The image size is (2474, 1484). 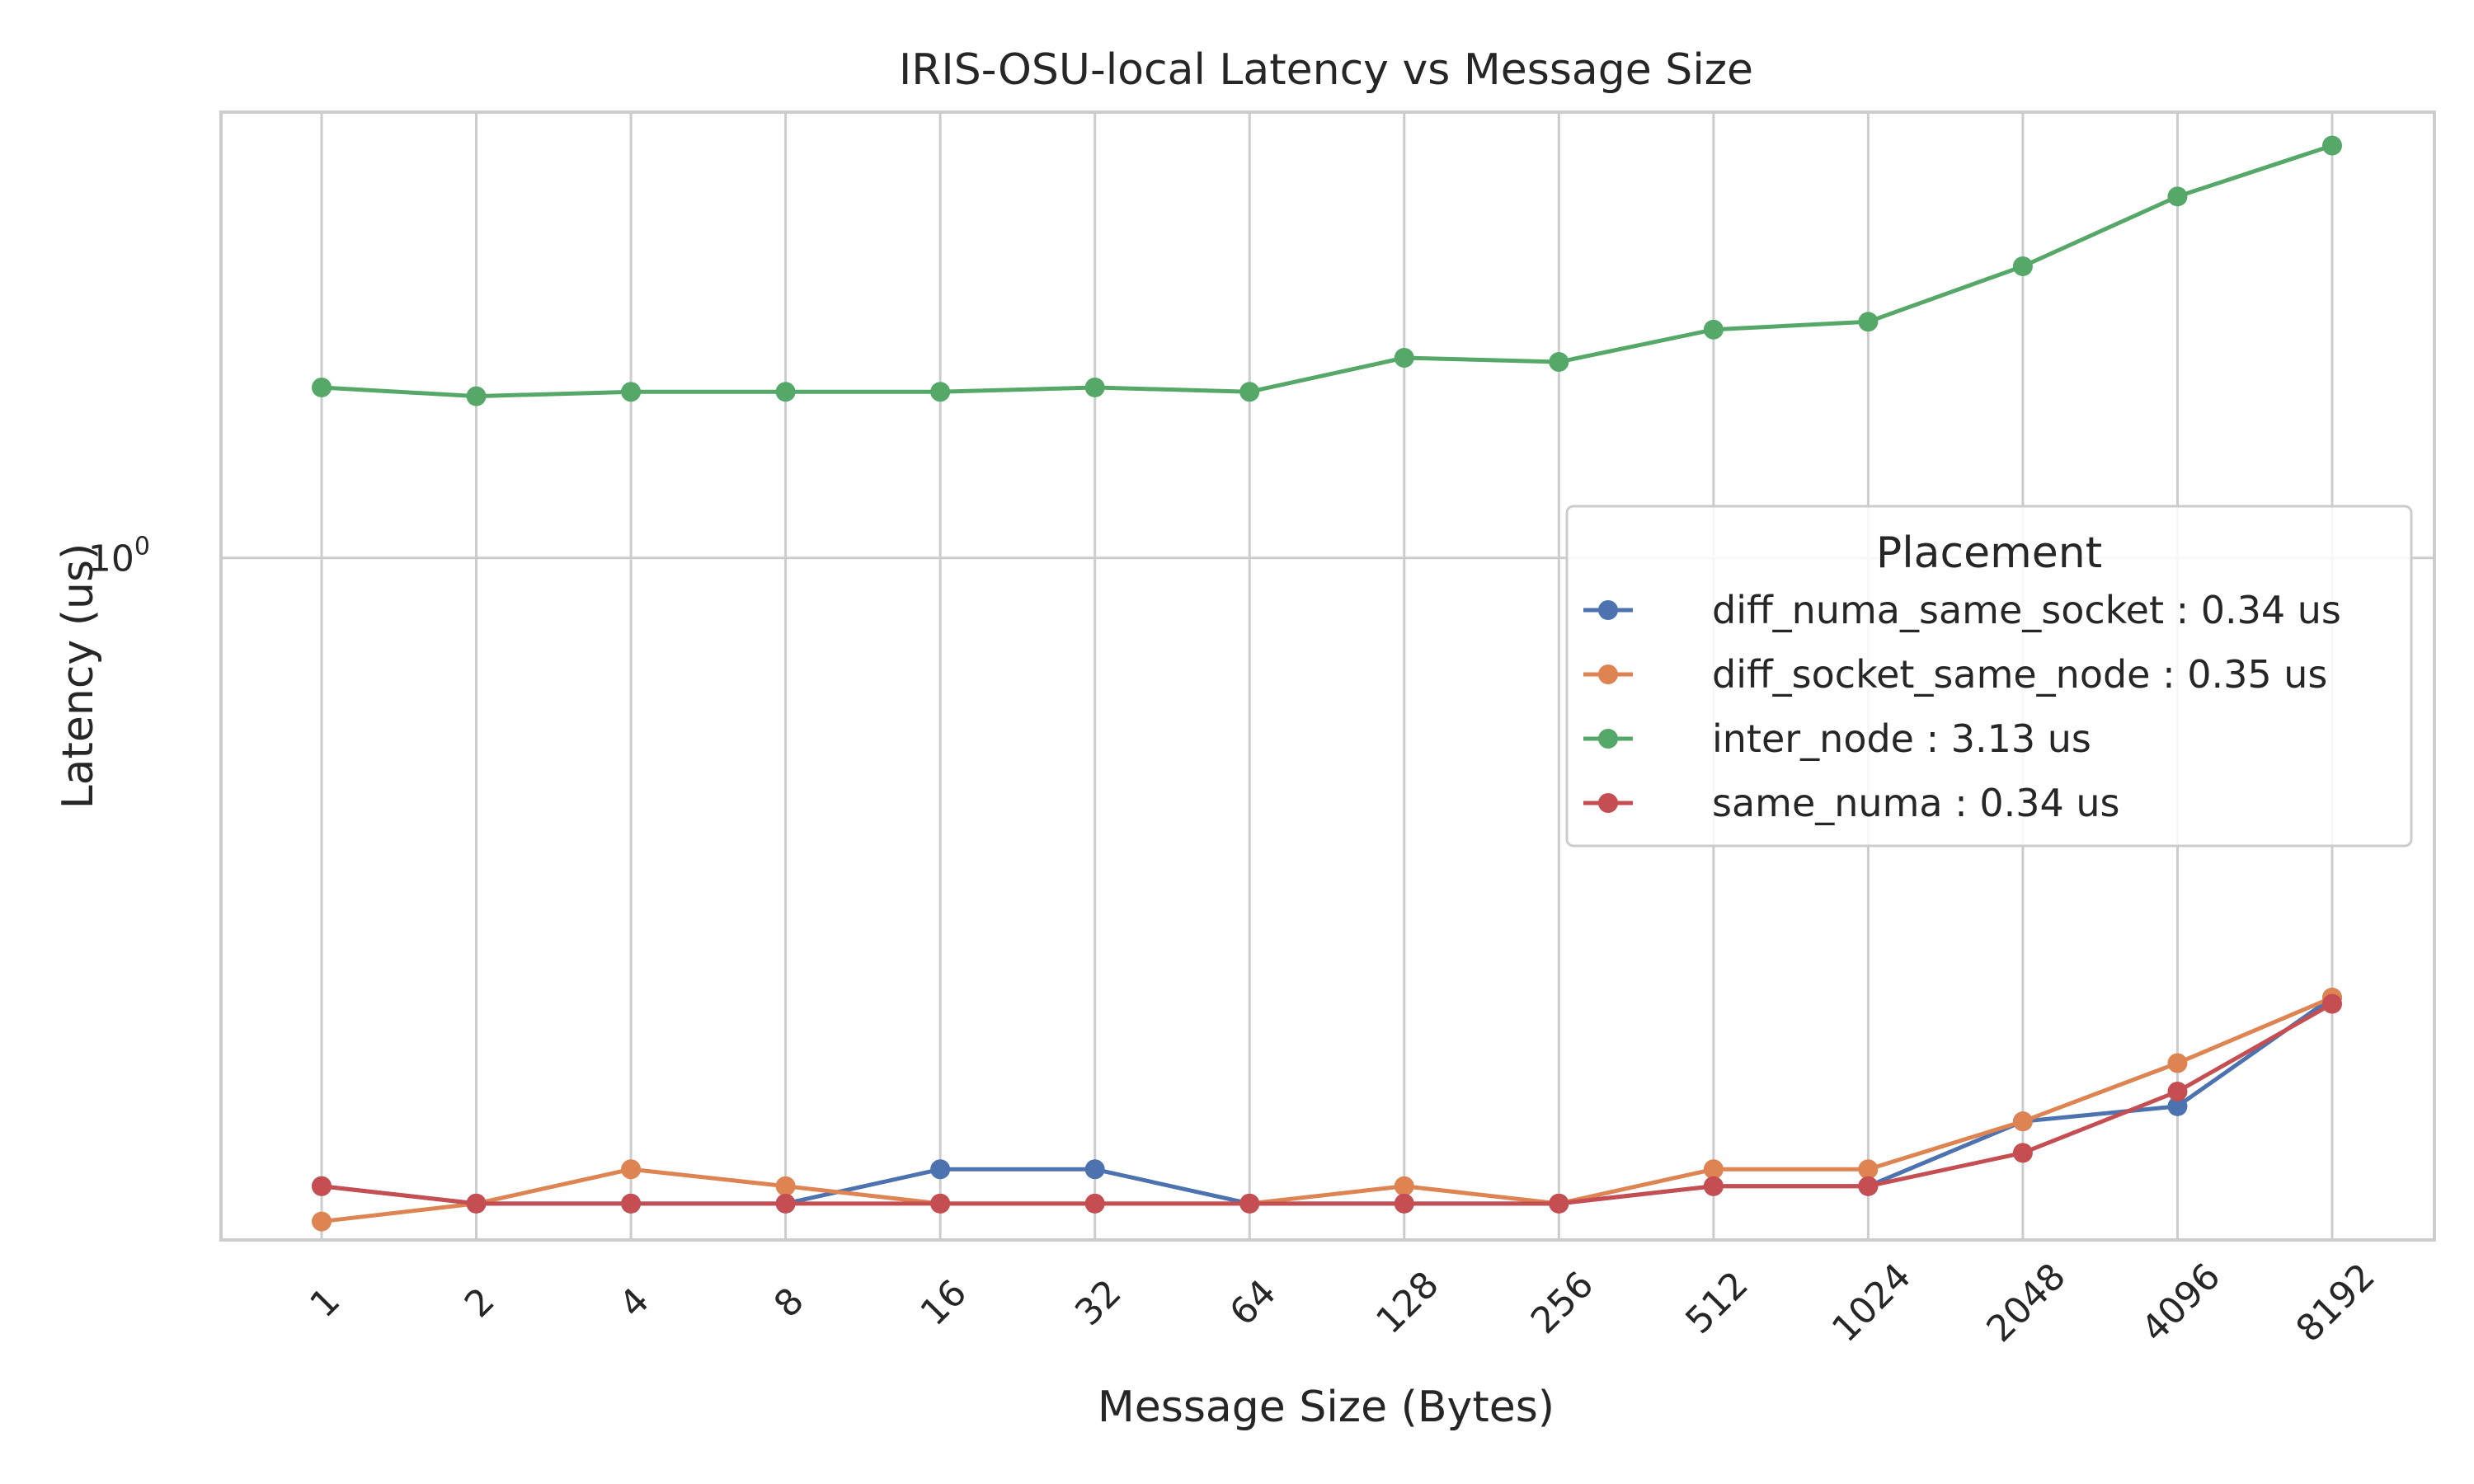 What do you see at coordinates (2026, 610) in the screenshot?
I see `legend-label: diff_numa_same_socket : 0.34 us` at bounding box center [2026, 610].